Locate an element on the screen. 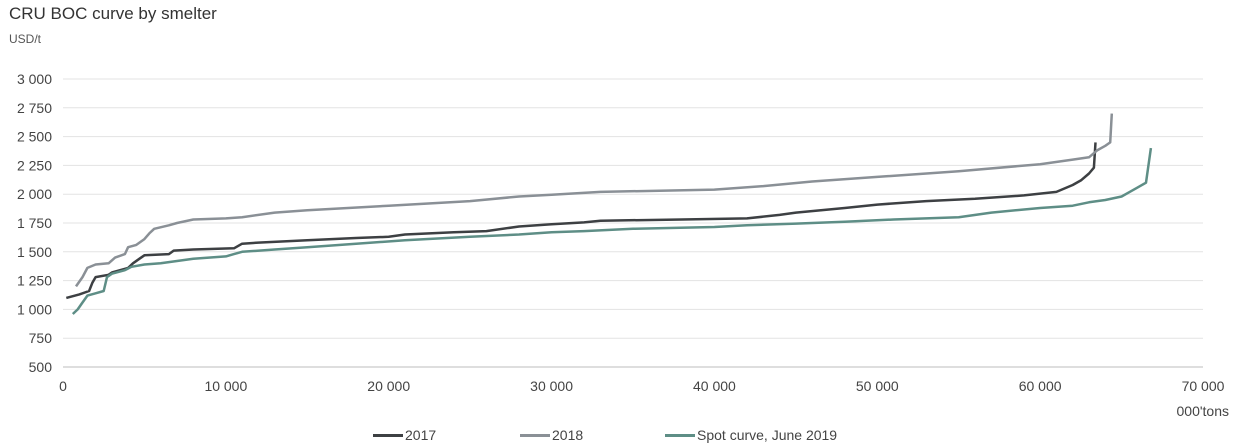  x-tick-label: 40 000 is located at coordinates (714, 386).